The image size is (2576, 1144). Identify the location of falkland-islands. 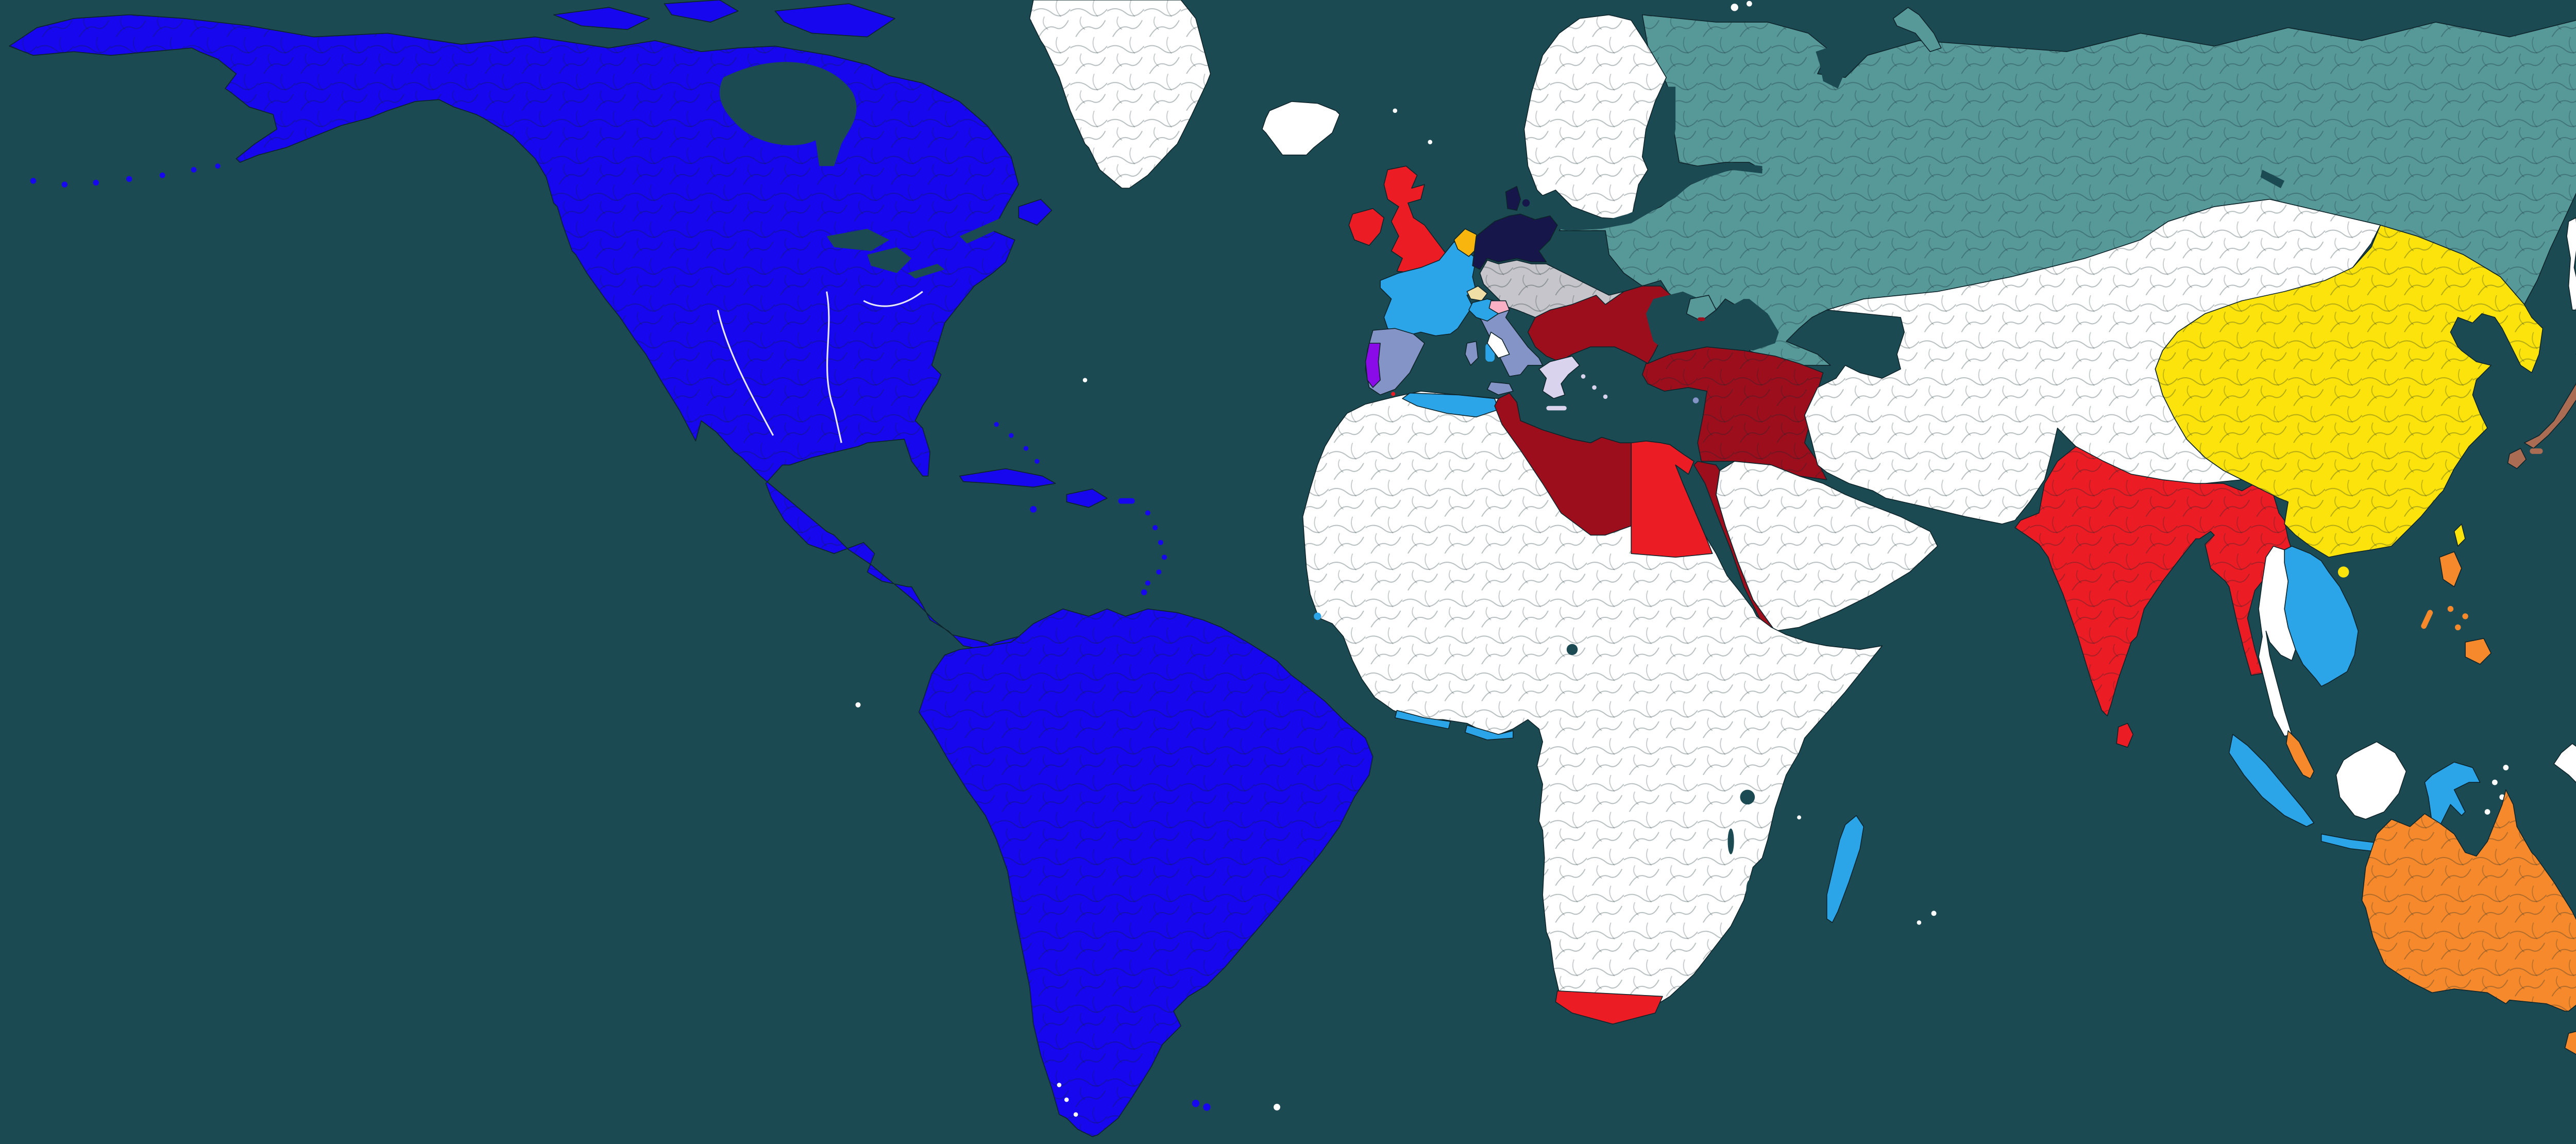
(1201, 1105).